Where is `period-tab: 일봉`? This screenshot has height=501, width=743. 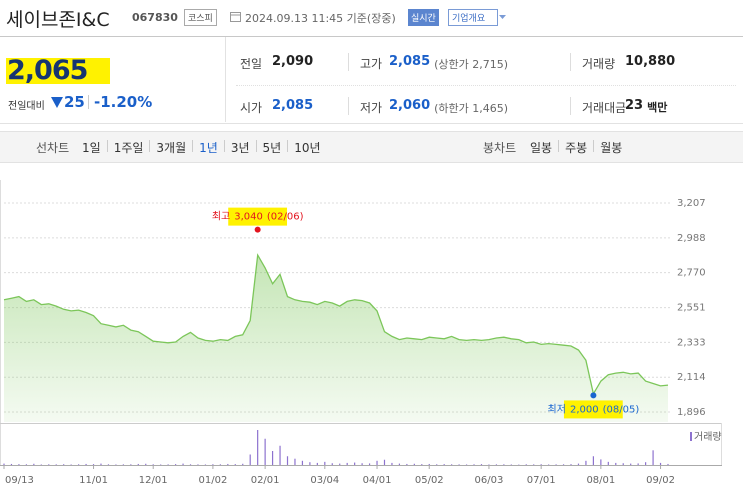
period-tab: 일봉 is located at coordinates (541, 148).